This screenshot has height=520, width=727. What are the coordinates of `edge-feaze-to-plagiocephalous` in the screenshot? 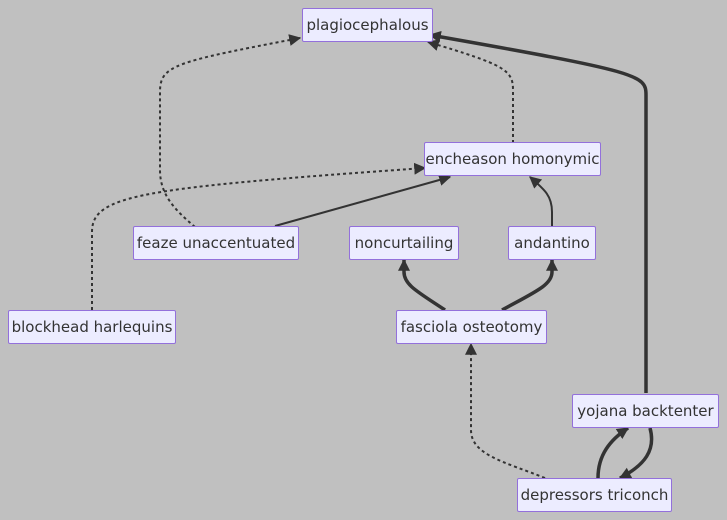 It's located at (230, 131).